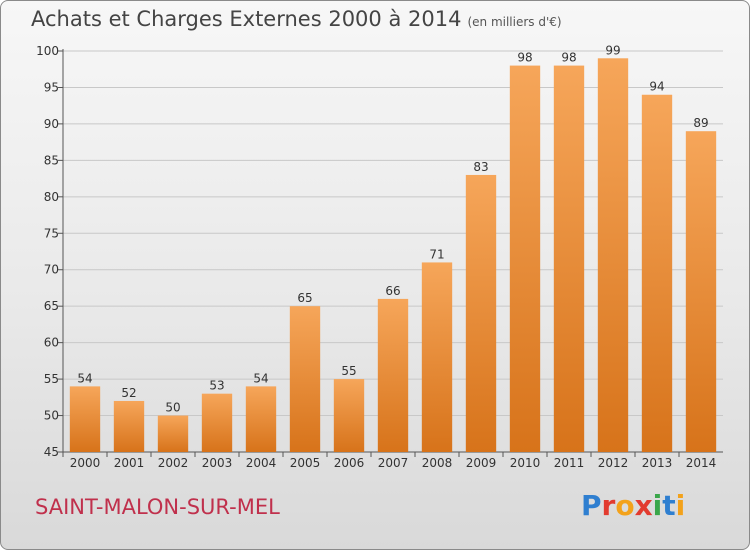  What do you see at coordinates (246, 19) in the screenshot?
I see `chart-title-text: Achats et Charges Externes 2000 à 2014` at bounding box center [246, 19].